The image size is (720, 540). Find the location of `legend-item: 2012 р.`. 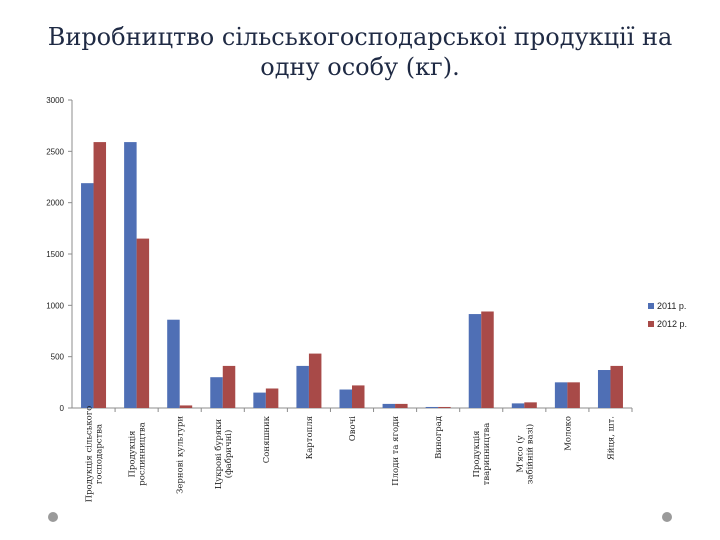

legend-item: 2012 р. is located at coordinates (667, 324).